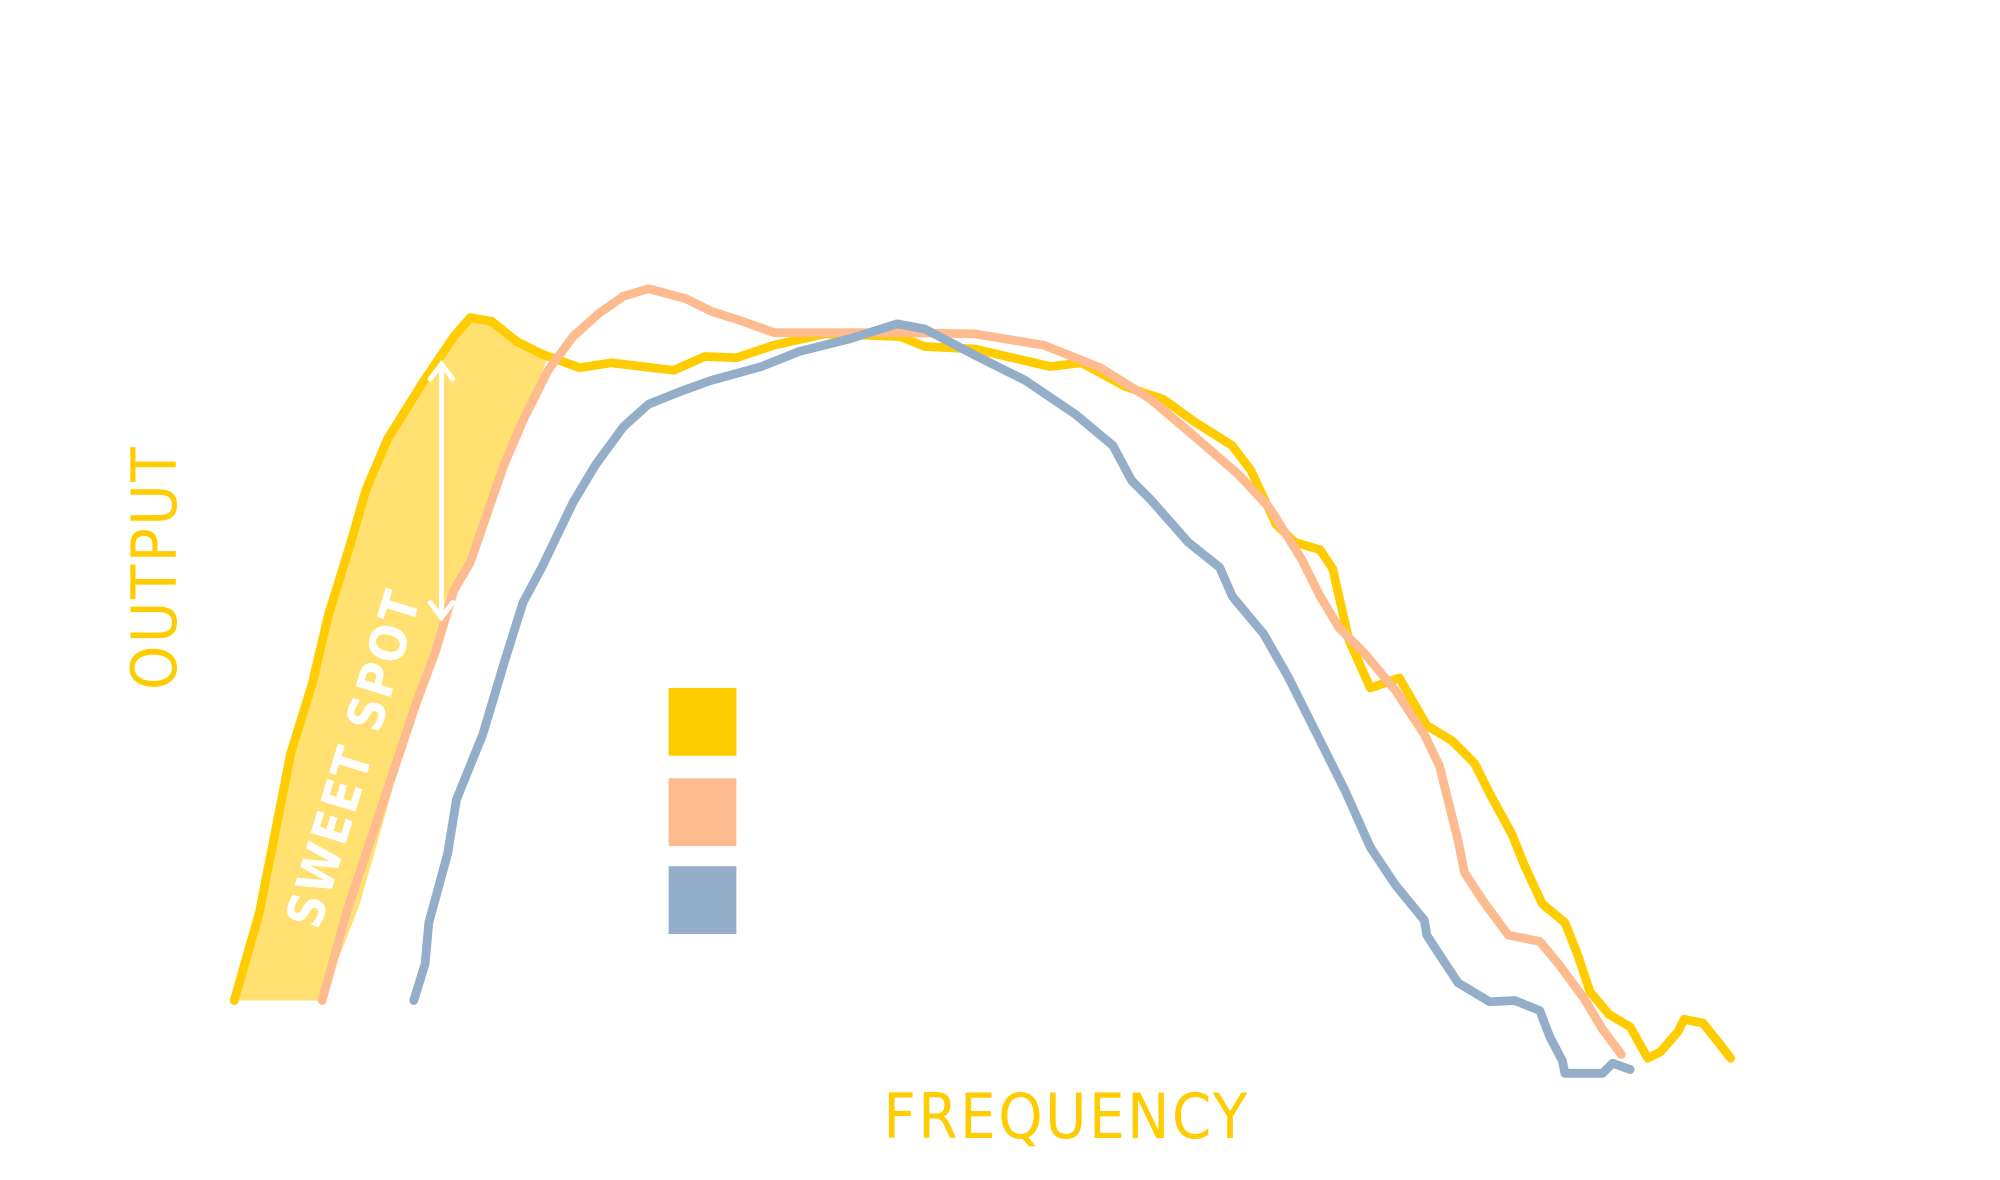  Describe the element at coordinates (154, 567) in the screenshot. I see `y-axis-label: OUTPUT` at that location.